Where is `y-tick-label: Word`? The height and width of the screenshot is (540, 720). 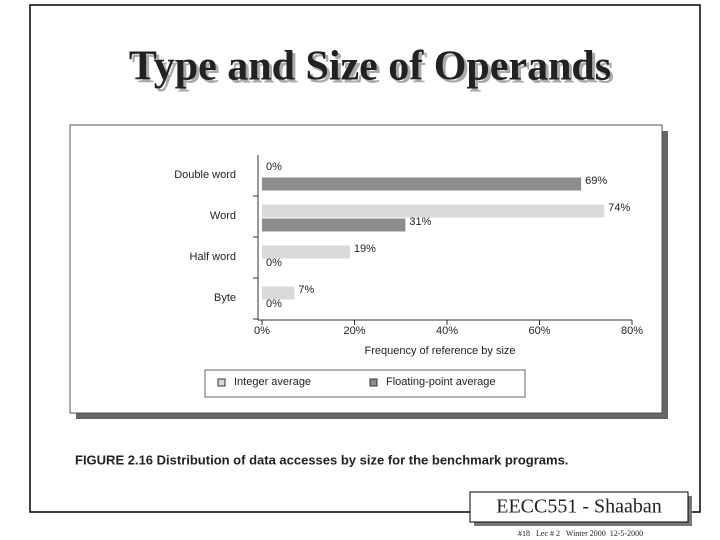 y-tick-label: Word is located at coordinates (223, 216).